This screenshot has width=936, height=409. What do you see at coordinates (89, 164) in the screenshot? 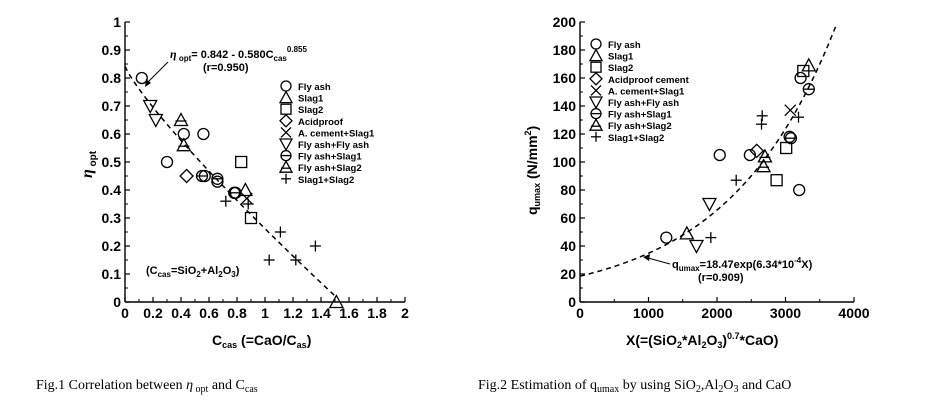
I see `chart1-y-axis-label: η opt` at bounding box center [89, 164].